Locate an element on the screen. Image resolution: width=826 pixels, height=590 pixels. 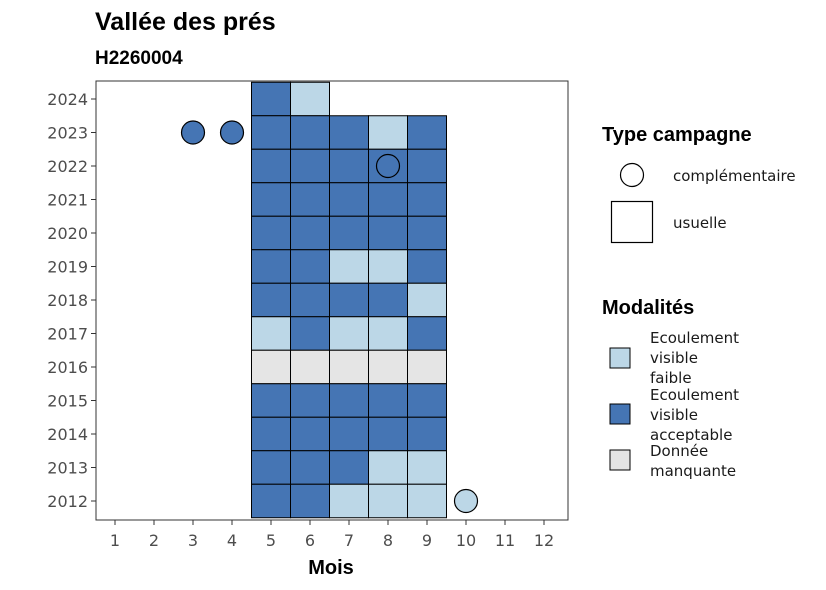
x-tick-label: 9 is located at coordinates (427, 540).